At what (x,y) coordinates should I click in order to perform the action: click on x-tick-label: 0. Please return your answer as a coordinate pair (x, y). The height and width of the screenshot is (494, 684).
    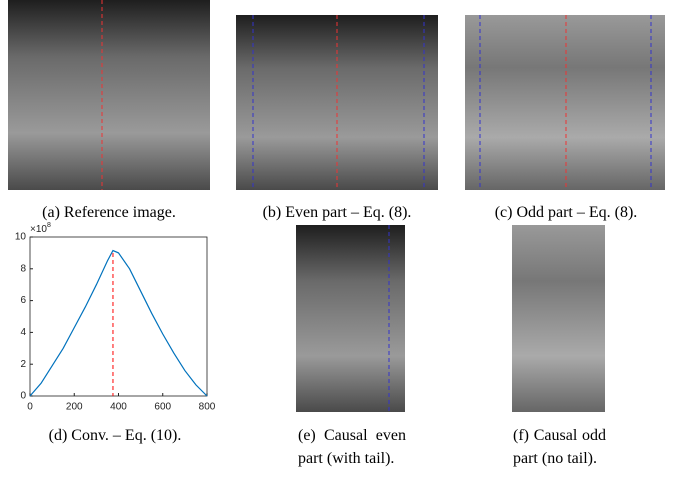
    Looking at the image, I should click on (30, 407).